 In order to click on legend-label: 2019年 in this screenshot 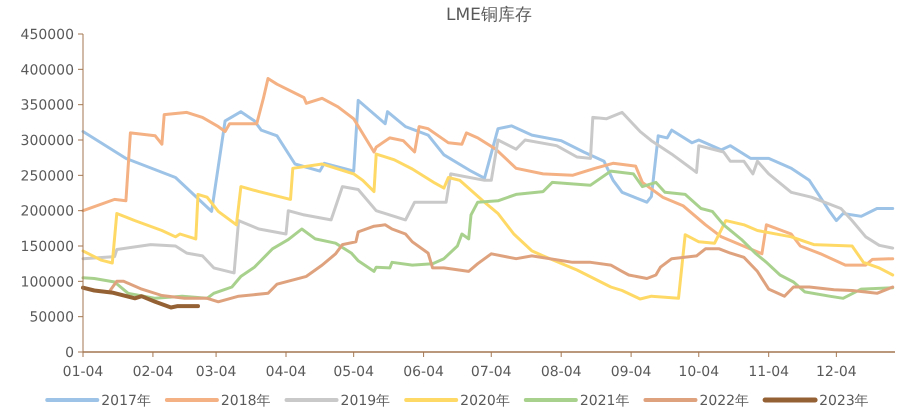, I will do `click(365, 401)`.